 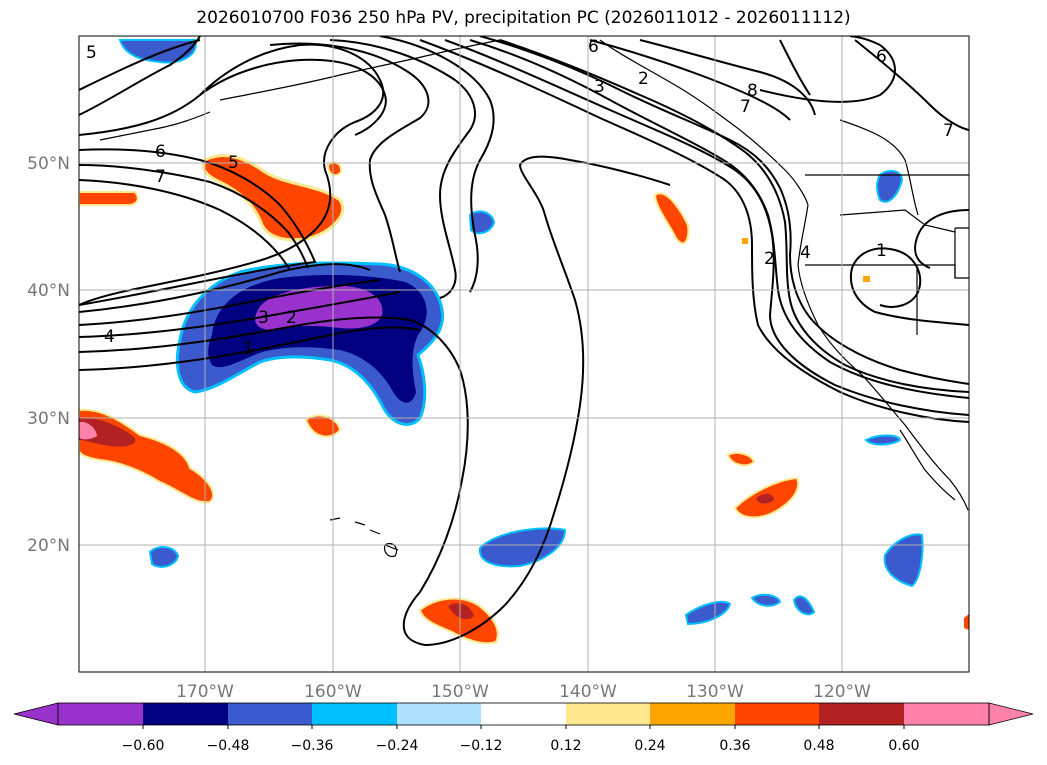 I want to click on colorbar-tick-label: −0.36, so click(x=312, y=746).